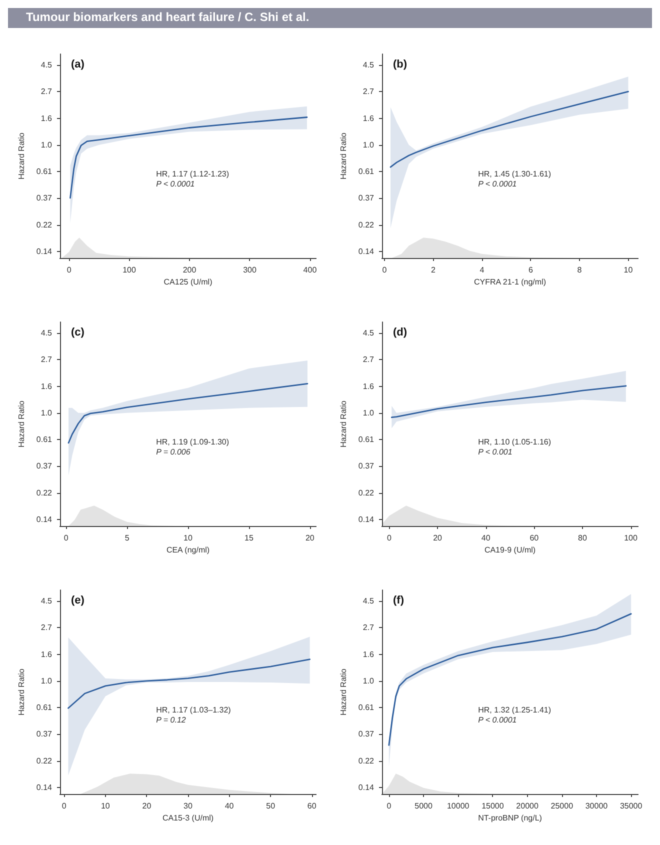  Describe the element at coordinates (493, 806) in the screenshot. I see `x-tick-label: 15000` at that location.